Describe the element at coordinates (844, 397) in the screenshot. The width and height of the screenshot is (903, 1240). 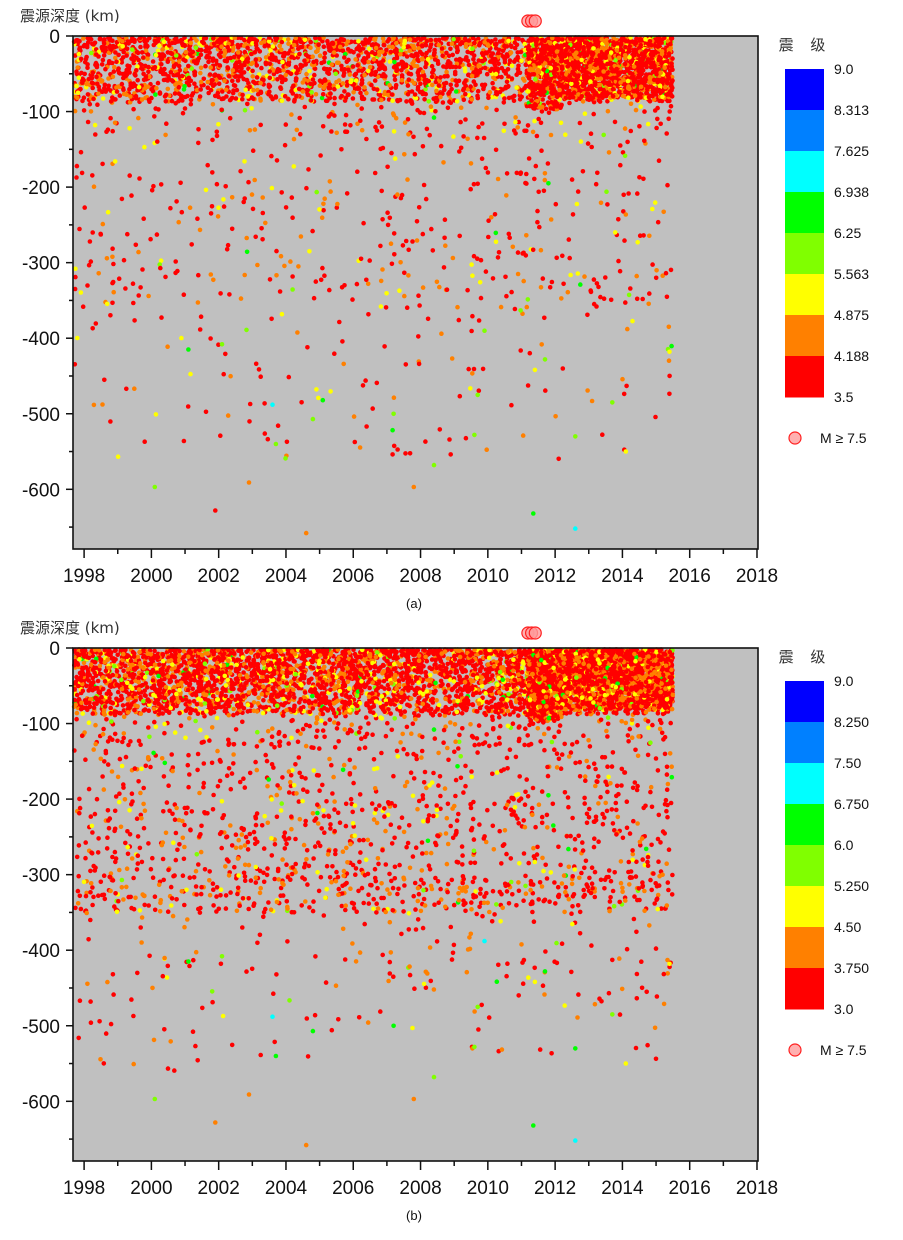
I see `colorbar-label: 3.5` at that location.